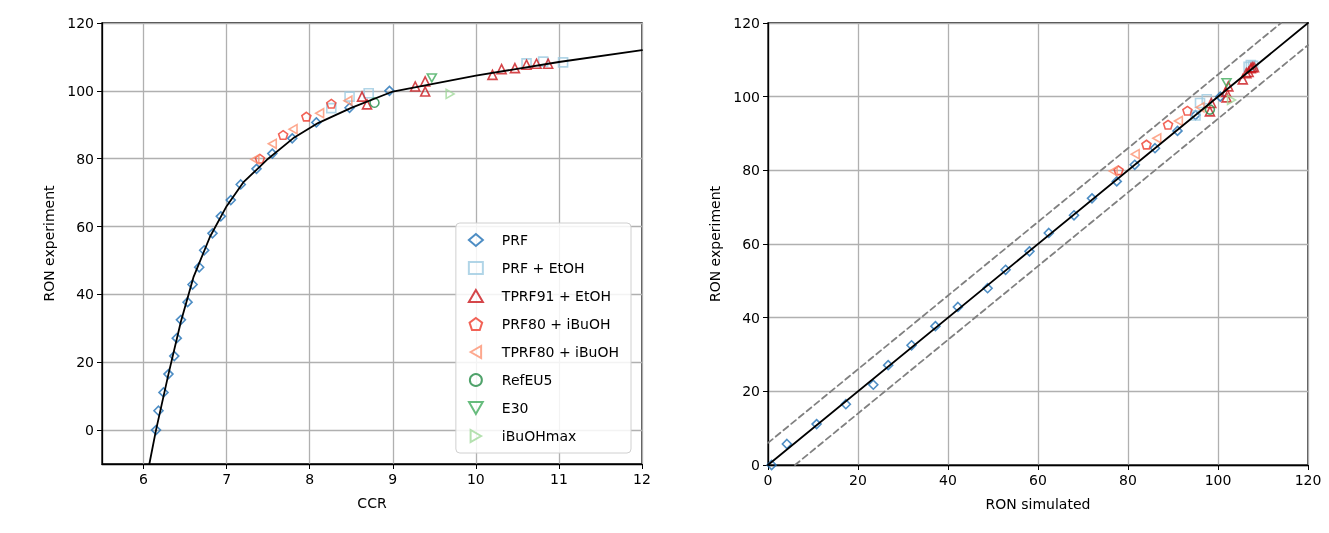 This screenshot has height=533, width=1329. I want to click on x-axis-title: RON simulated, so click(1038, 504).